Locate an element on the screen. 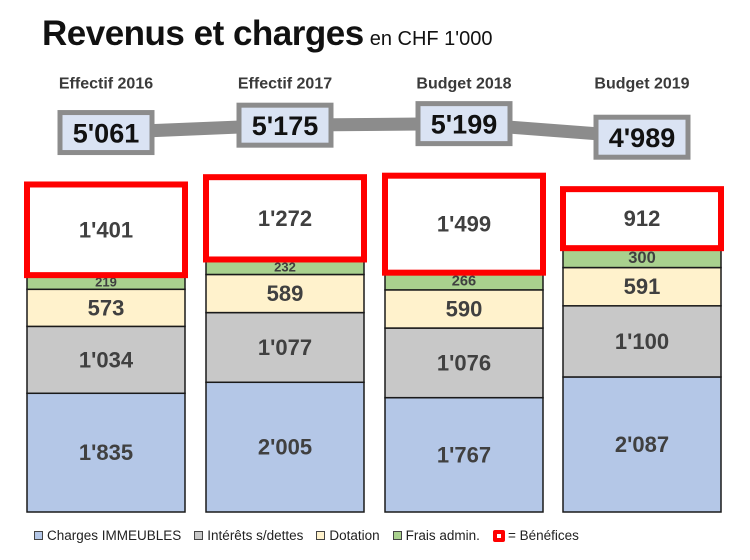  total-label-1: 5'061 is located at coordinates (106, 134).